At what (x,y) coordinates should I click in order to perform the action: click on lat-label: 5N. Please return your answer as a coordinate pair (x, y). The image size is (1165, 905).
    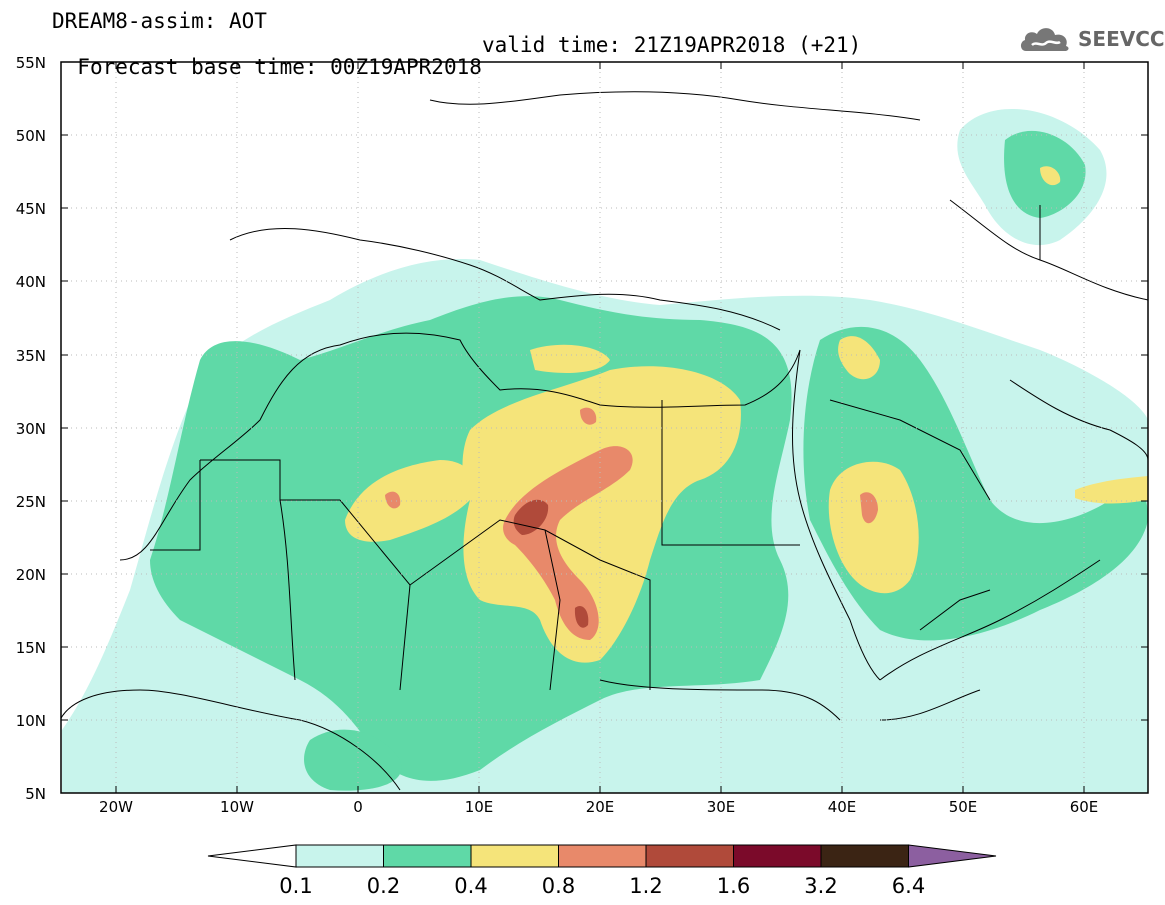
    Looking at the image, I should click on (35, 794).